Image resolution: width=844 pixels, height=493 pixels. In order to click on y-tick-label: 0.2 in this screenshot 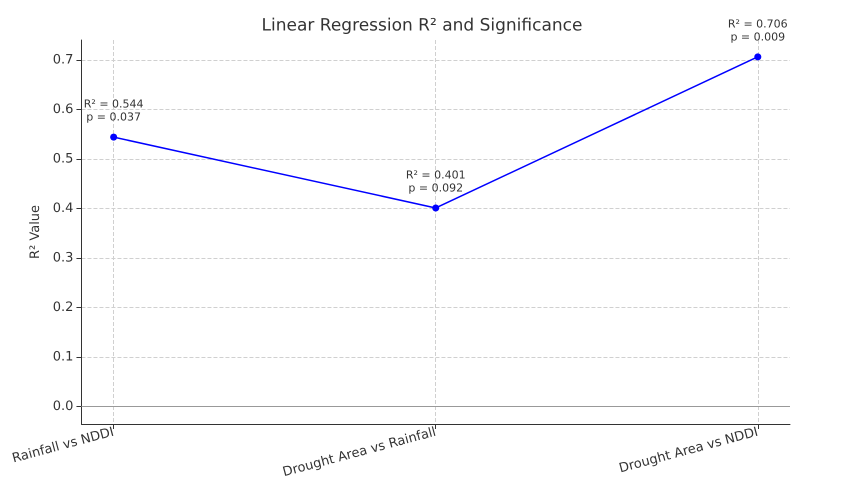, I will do `click(63, 308)`.